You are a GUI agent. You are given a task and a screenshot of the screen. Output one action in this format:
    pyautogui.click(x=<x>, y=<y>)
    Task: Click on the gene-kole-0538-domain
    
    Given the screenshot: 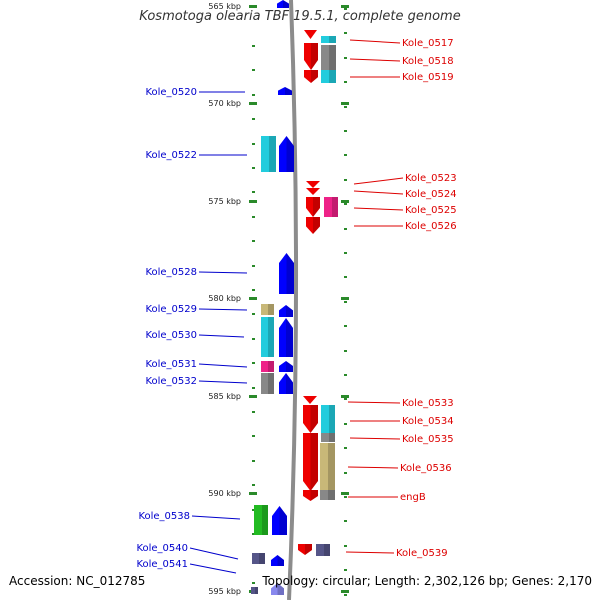 What is the action you would take?
    pyautogui.click(x=261, y=520)
    